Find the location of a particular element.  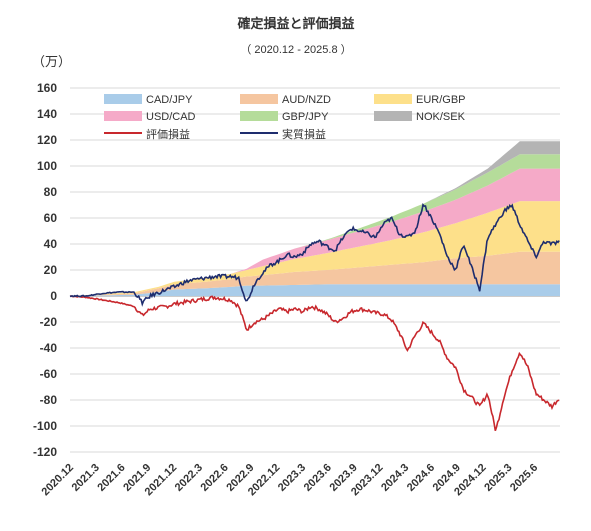

x-tick-label: 2023.6 is located at coordinates (318, 478).